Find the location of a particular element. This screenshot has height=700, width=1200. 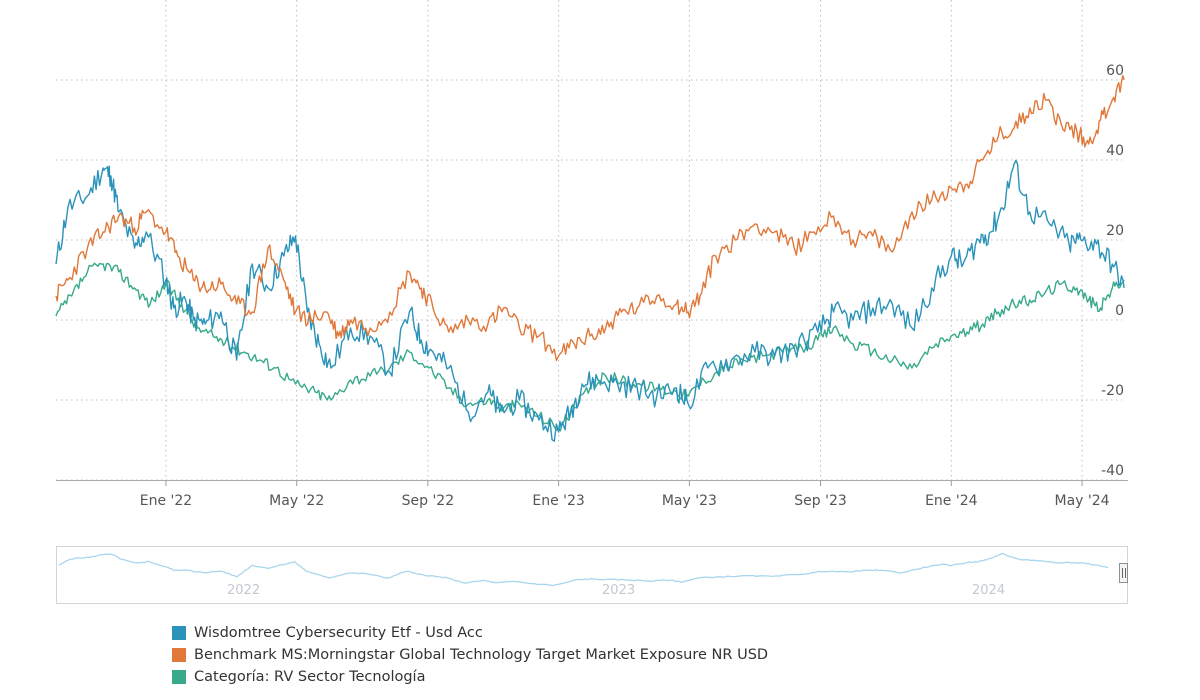

navigator-year-label: 2024 is located at coordinates (989, 590).